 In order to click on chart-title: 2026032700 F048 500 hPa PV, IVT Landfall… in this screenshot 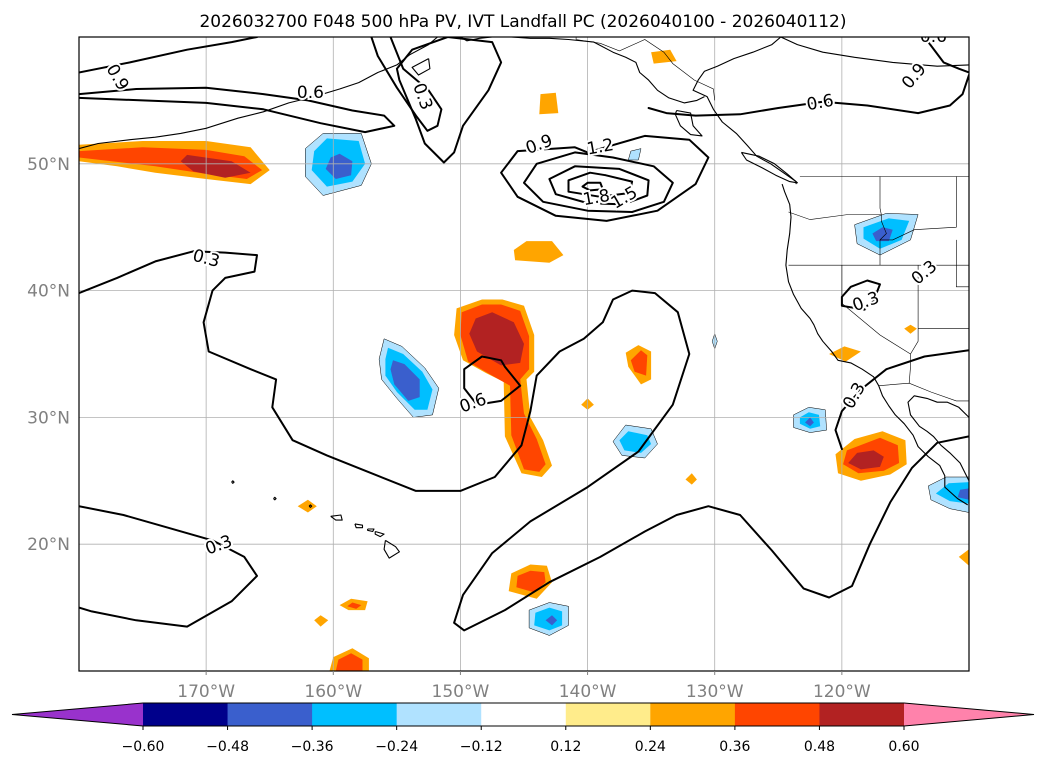, I will do `click(522, 22)`.